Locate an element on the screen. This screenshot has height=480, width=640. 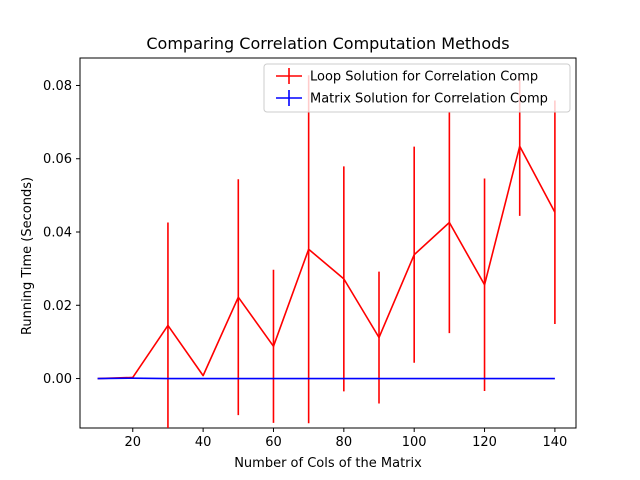
legend-box is located at coordinates (417, 88).